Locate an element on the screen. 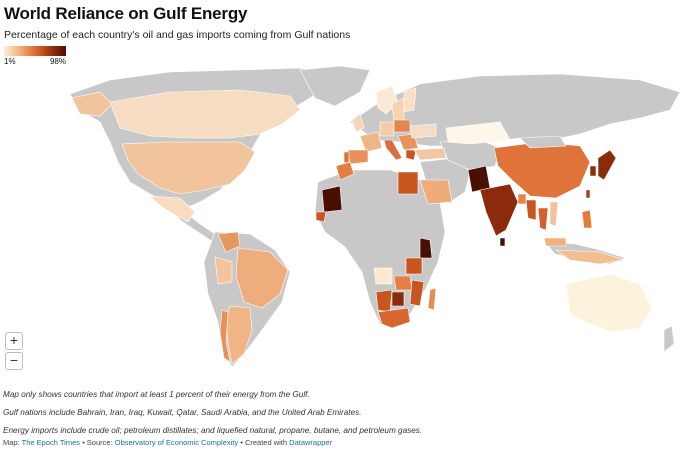 This screenshot has width=700, height=453. country-philippines is located at coordinates (587, 219).